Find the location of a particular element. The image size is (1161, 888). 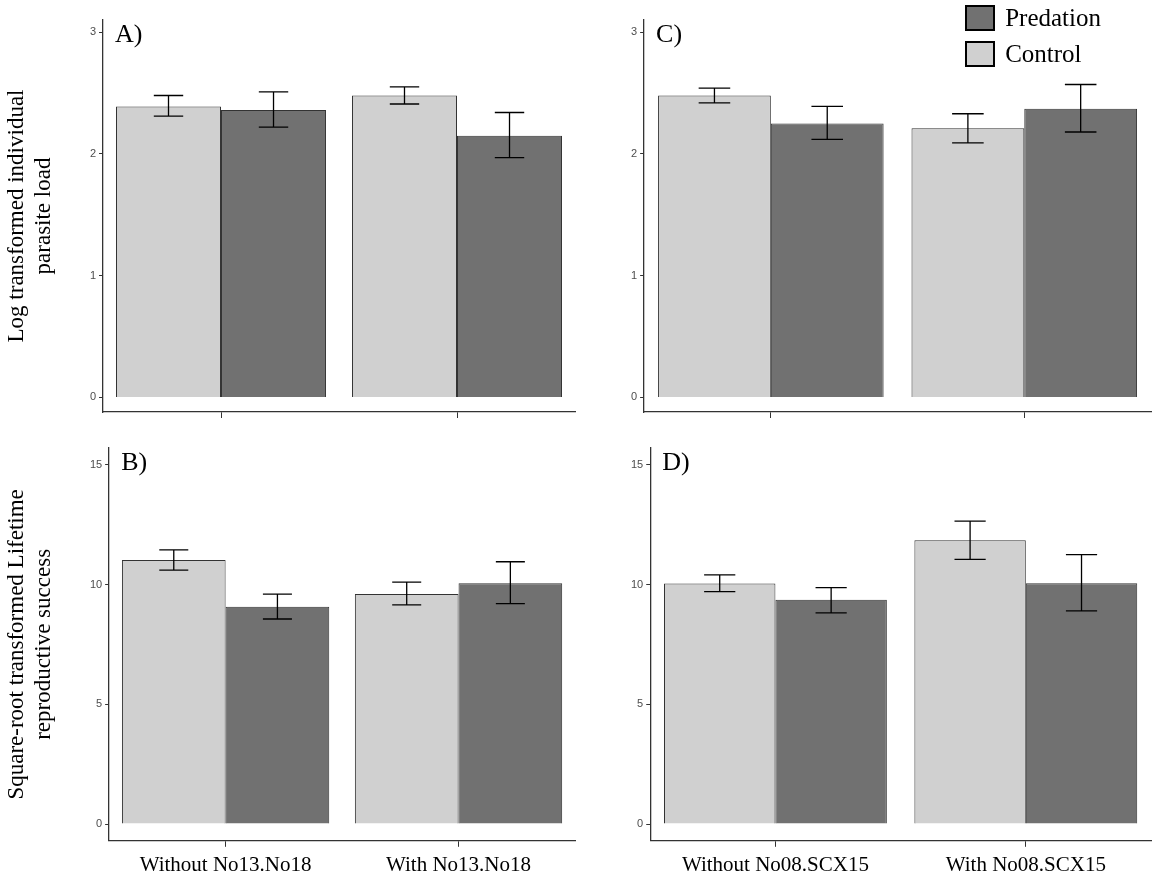

chart-title: A) is located at coordinates (129, 33).